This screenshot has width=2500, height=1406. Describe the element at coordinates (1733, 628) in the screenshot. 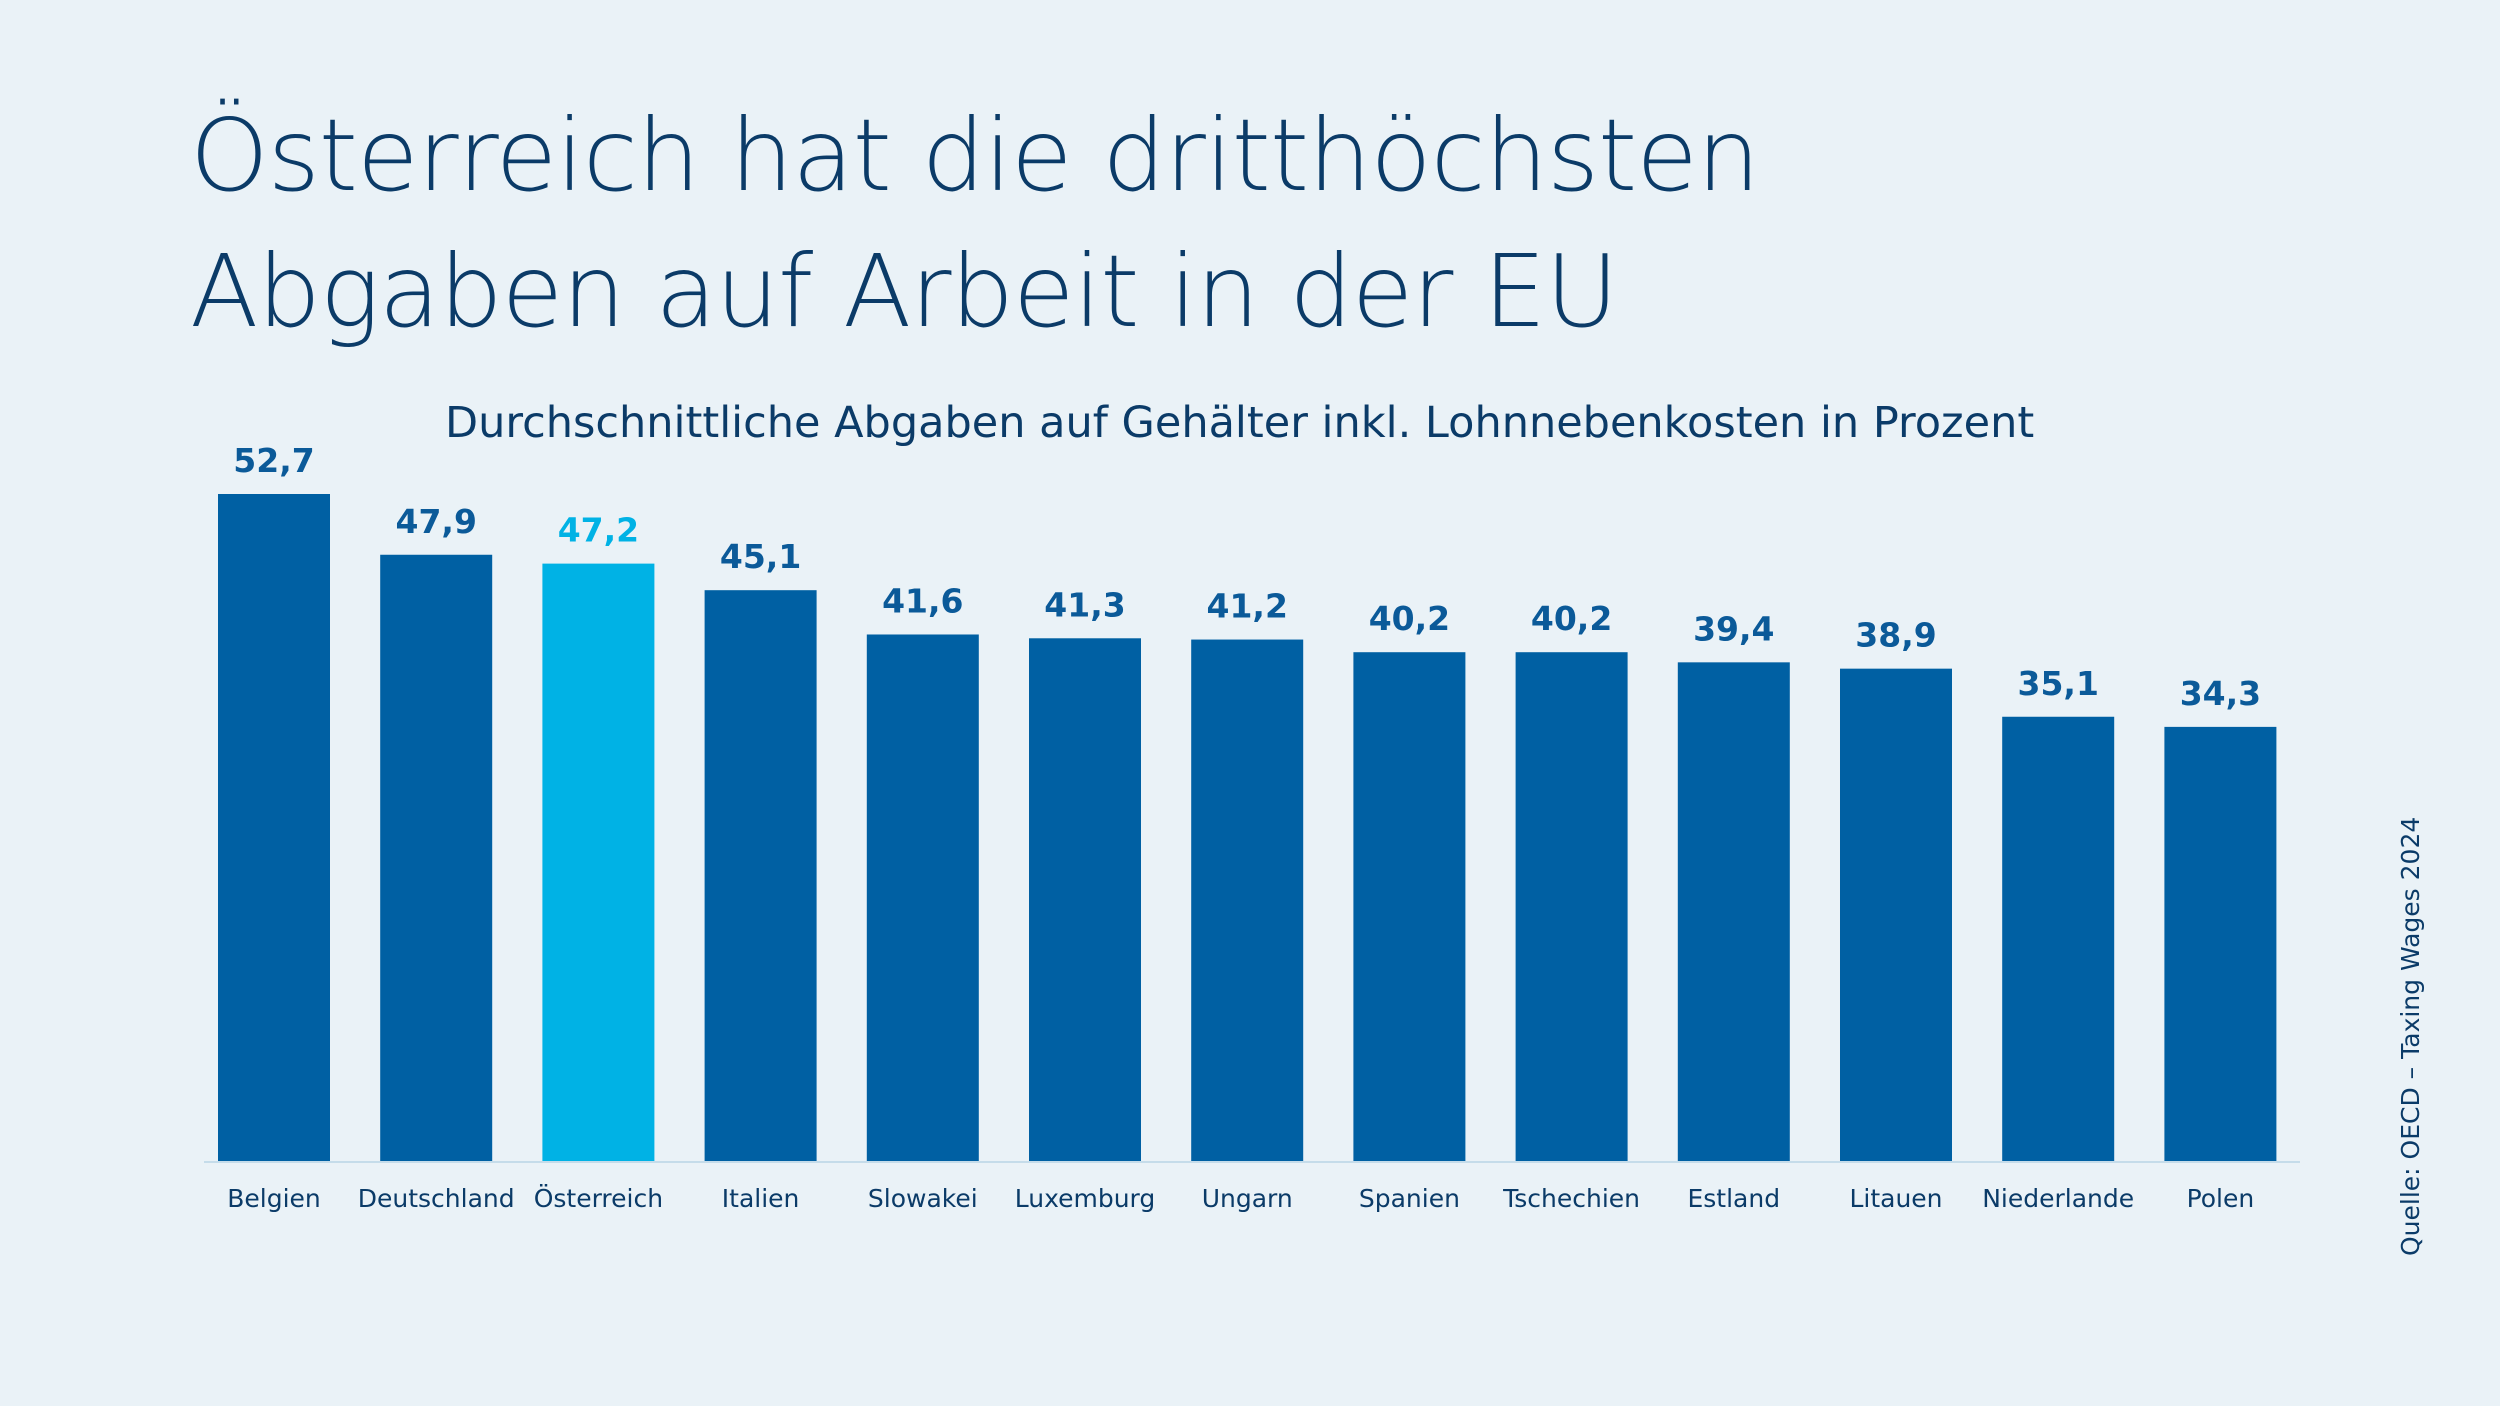

I see `value-label-estland: 39,4` at that location.